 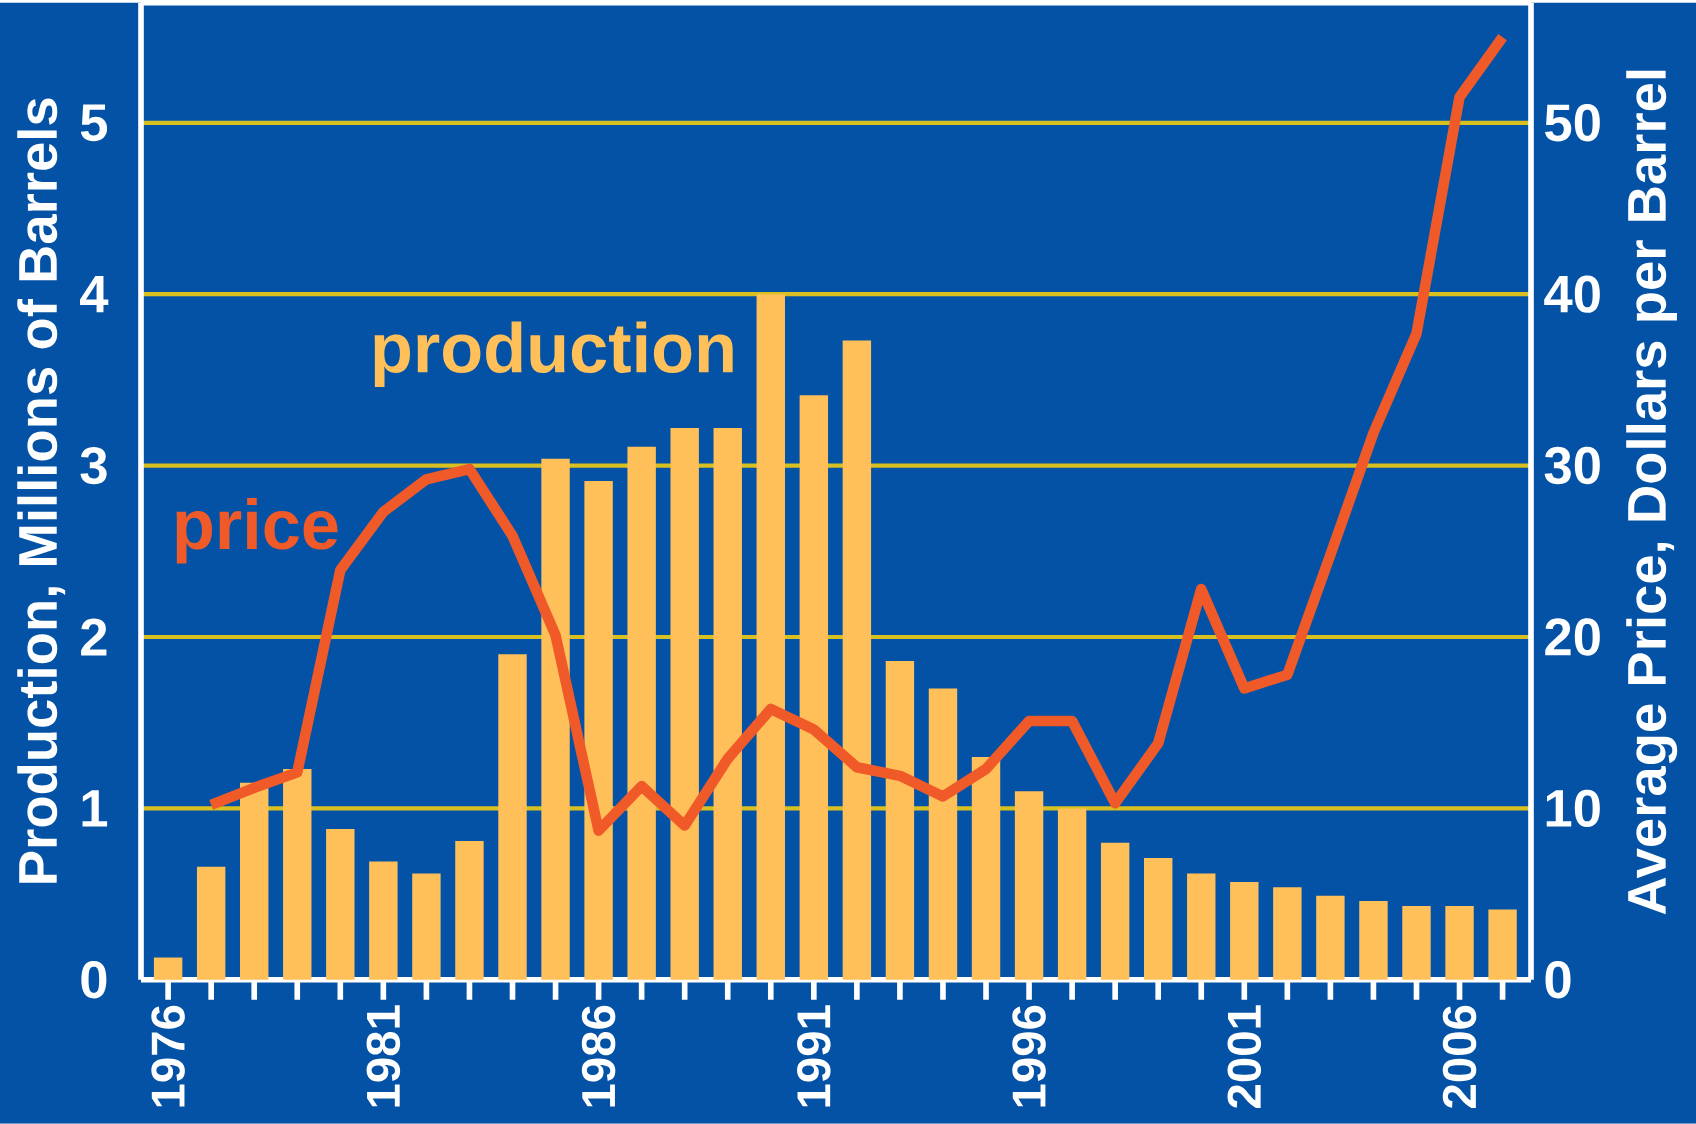 I want to click on series-label: price, so click(x=257, y=531).